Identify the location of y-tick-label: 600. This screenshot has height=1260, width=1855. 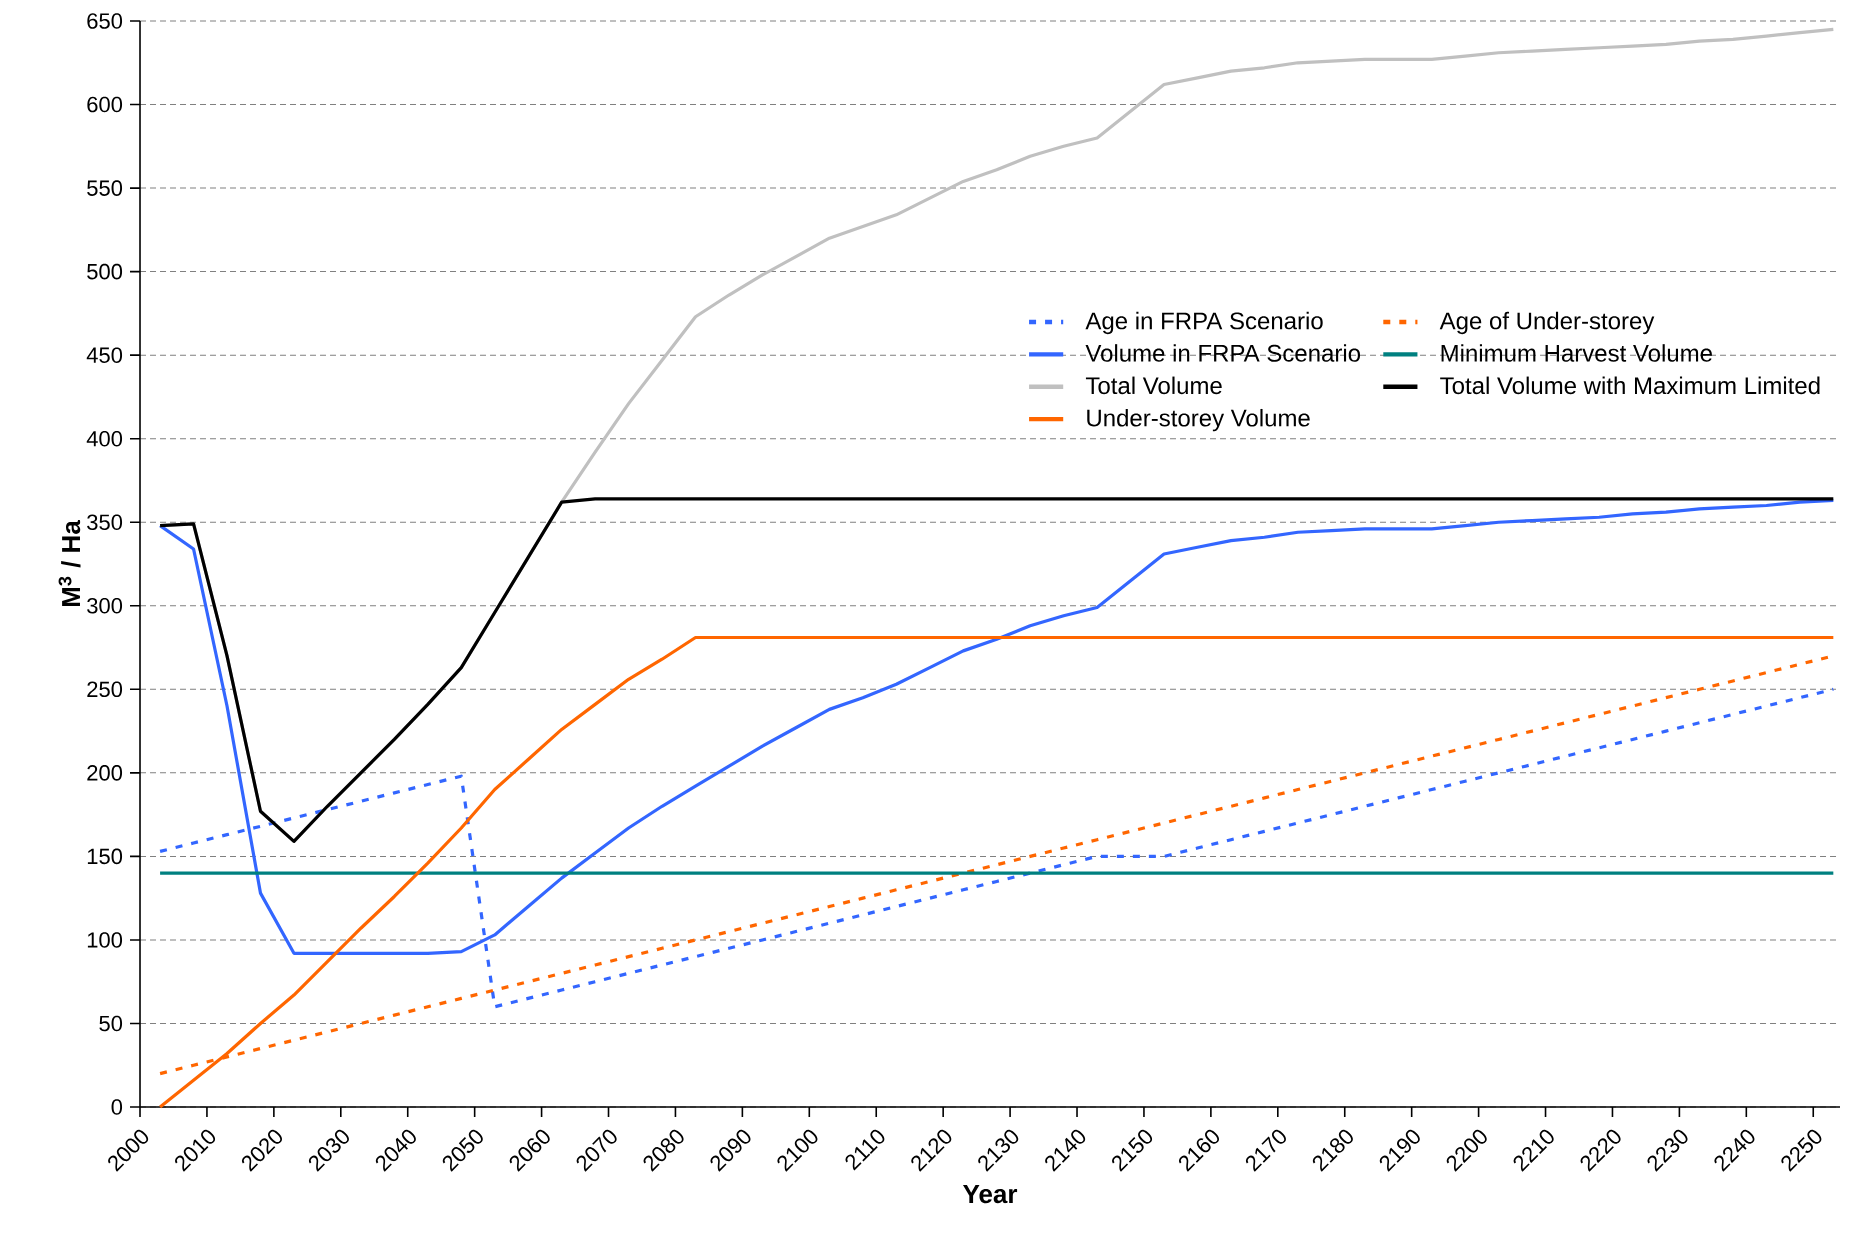
(105, 104).